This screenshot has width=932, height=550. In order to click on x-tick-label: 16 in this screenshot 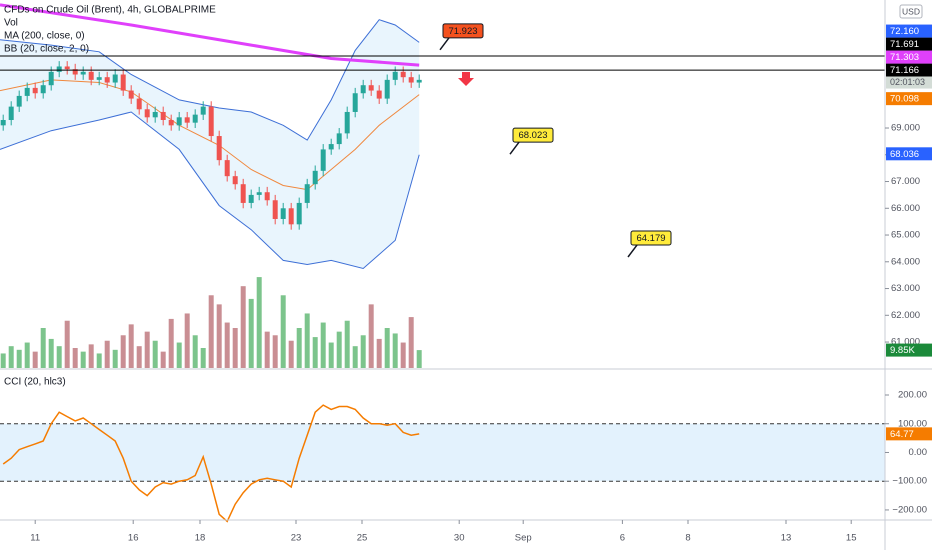, I will do `click(133, 538)`.